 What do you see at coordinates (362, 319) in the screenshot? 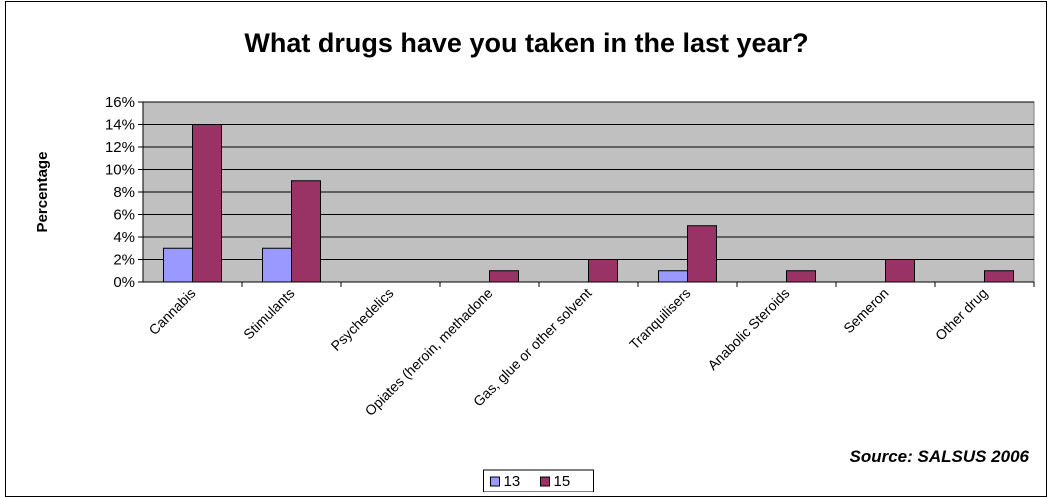
I see `category-label: Psychedelics` at bounding box center [362, 319].